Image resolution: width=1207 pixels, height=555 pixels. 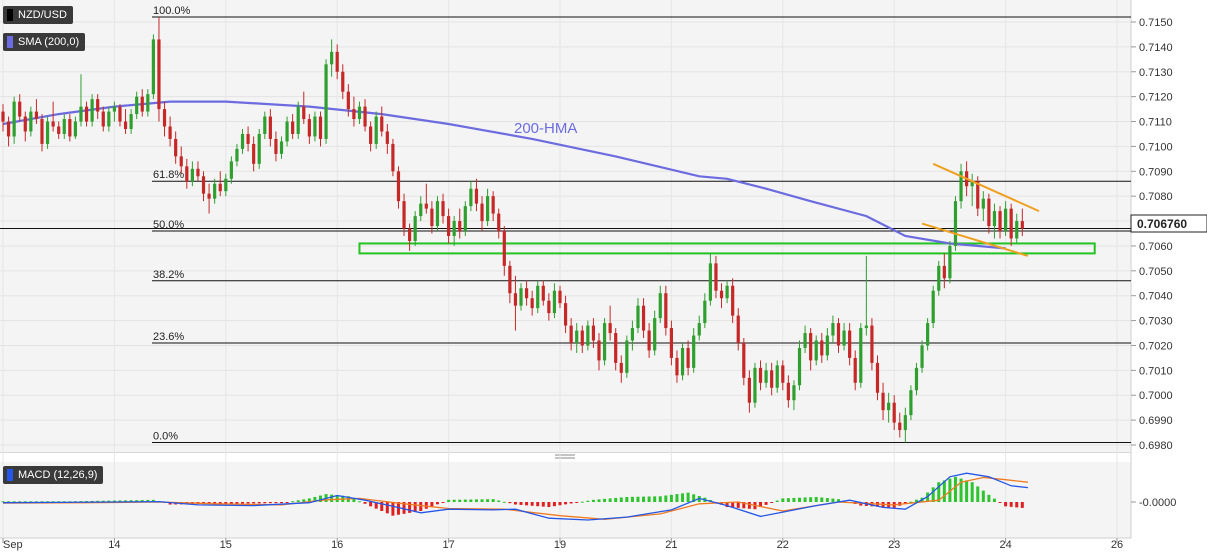 What do you see at coordinates (172, 11) in the screenshot?
I see `fib-label: 100.0%` at bounding box center [172, 11].